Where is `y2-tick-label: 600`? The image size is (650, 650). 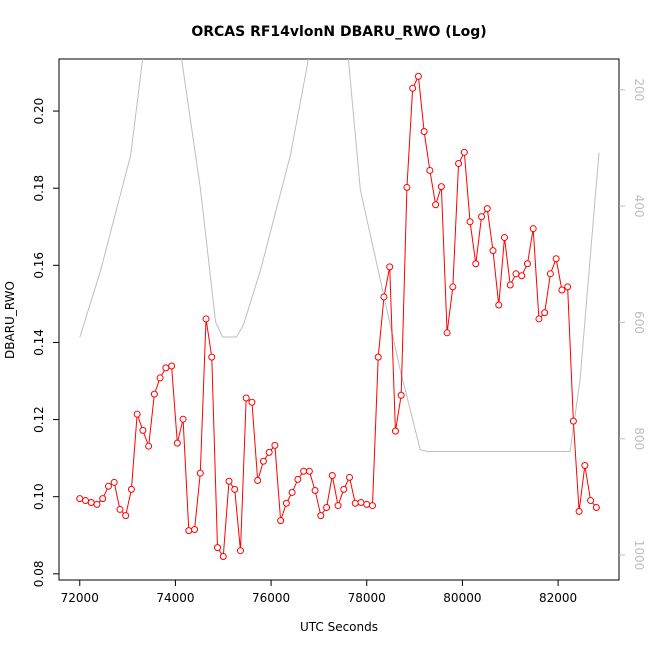
y2-tick-label: 600 is located at coordinates (639, 322).